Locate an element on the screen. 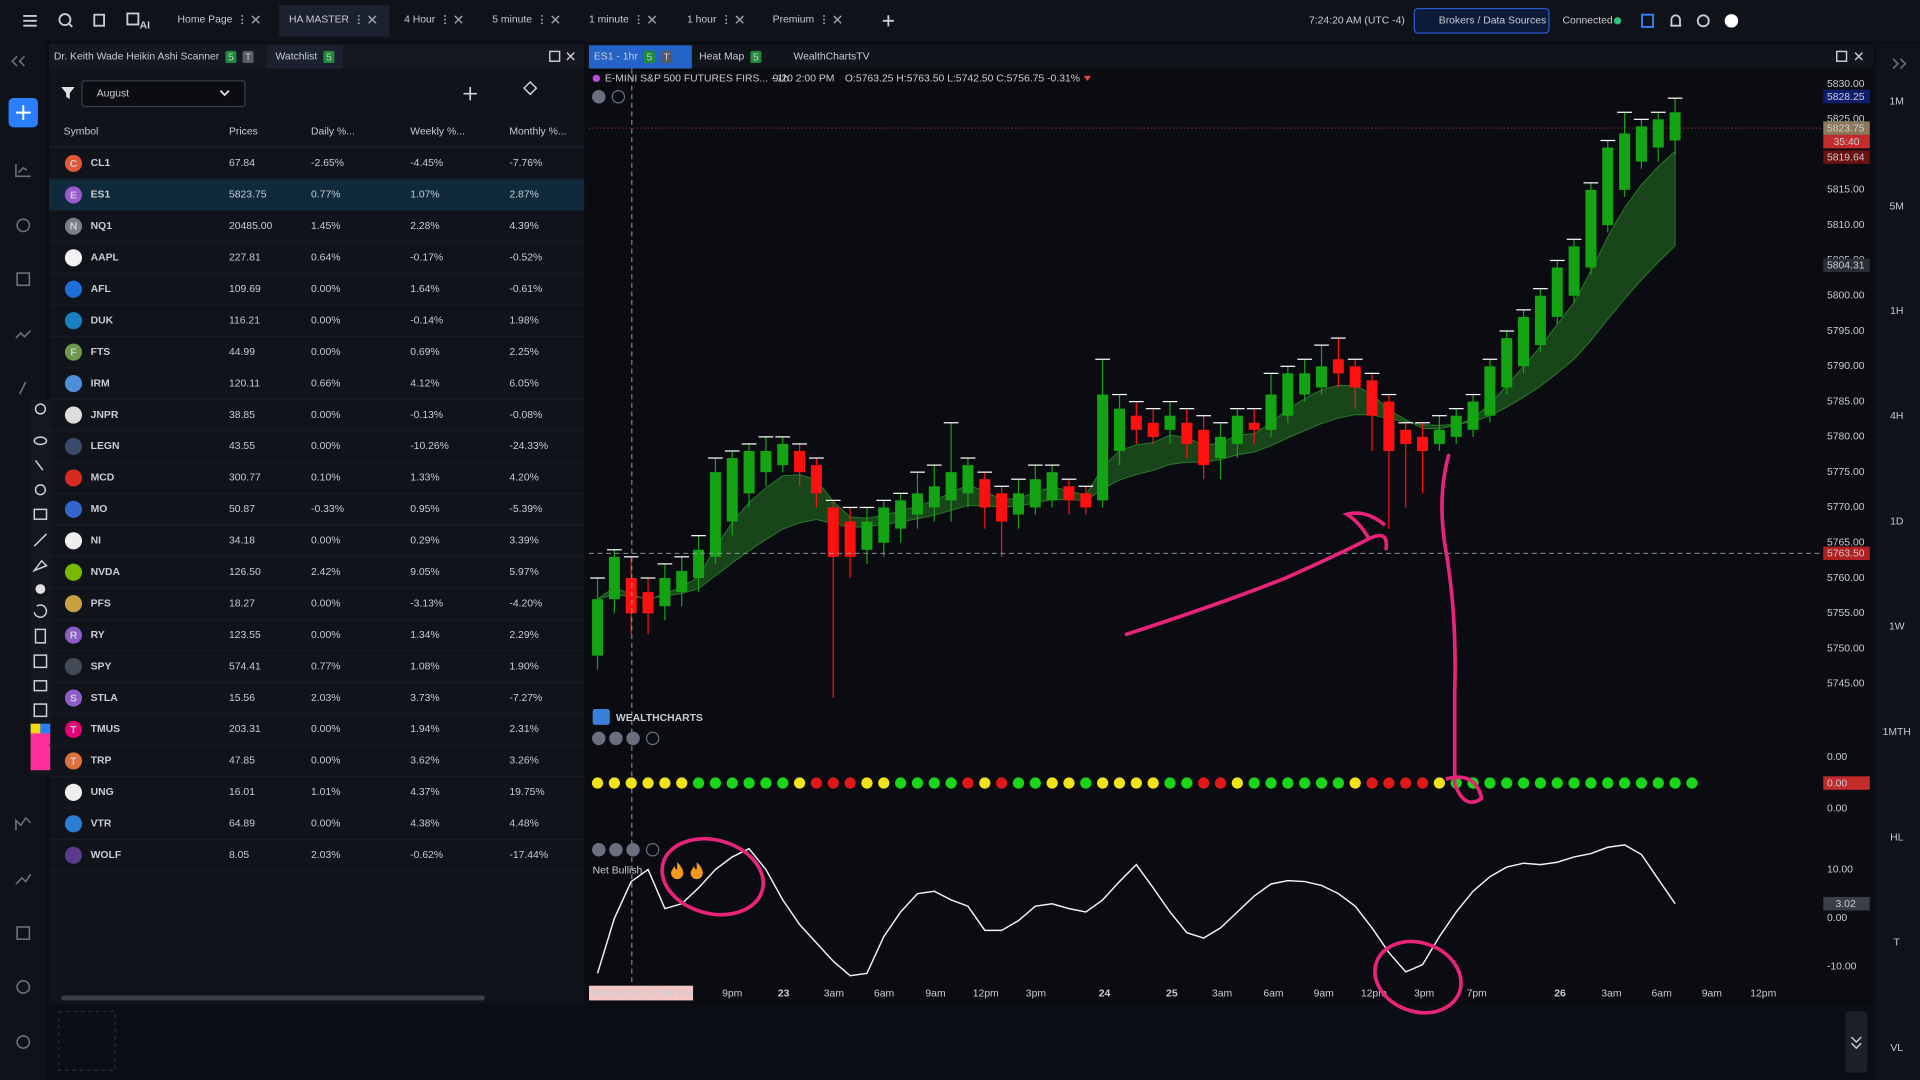  close-watchlist is located at coordinates (570, 56).